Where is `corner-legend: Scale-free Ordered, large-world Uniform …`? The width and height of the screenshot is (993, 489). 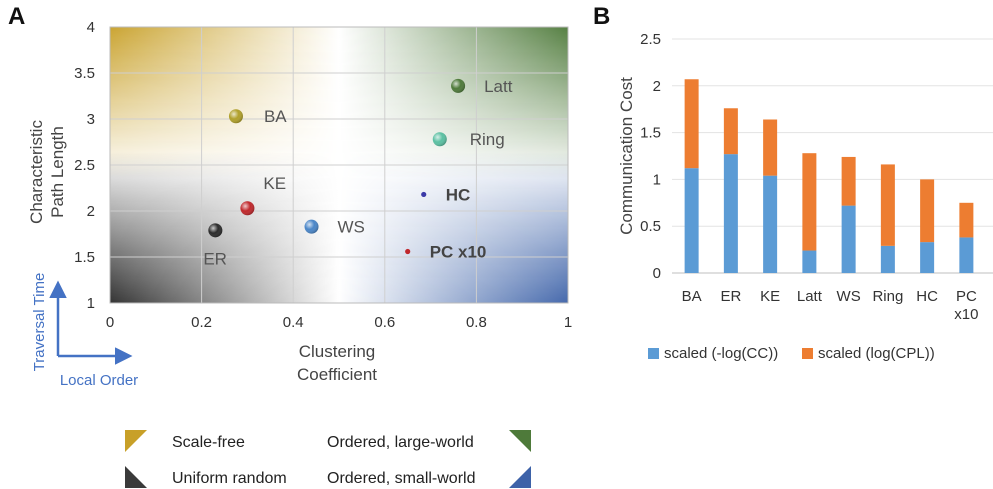
corner-legend: Scale-free Ordered, large-world Uniform … is located at coordinates (328, 459).